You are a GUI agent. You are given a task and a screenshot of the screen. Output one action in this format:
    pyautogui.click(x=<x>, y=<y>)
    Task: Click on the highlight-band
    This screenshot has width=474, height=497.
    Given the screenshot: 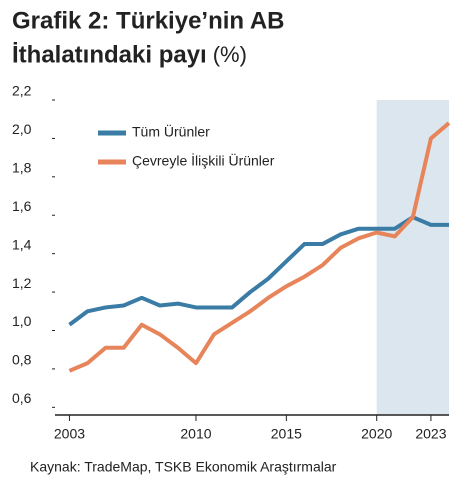 What is the action you would take?
    pyautogui.click(x=412, y=257)
    